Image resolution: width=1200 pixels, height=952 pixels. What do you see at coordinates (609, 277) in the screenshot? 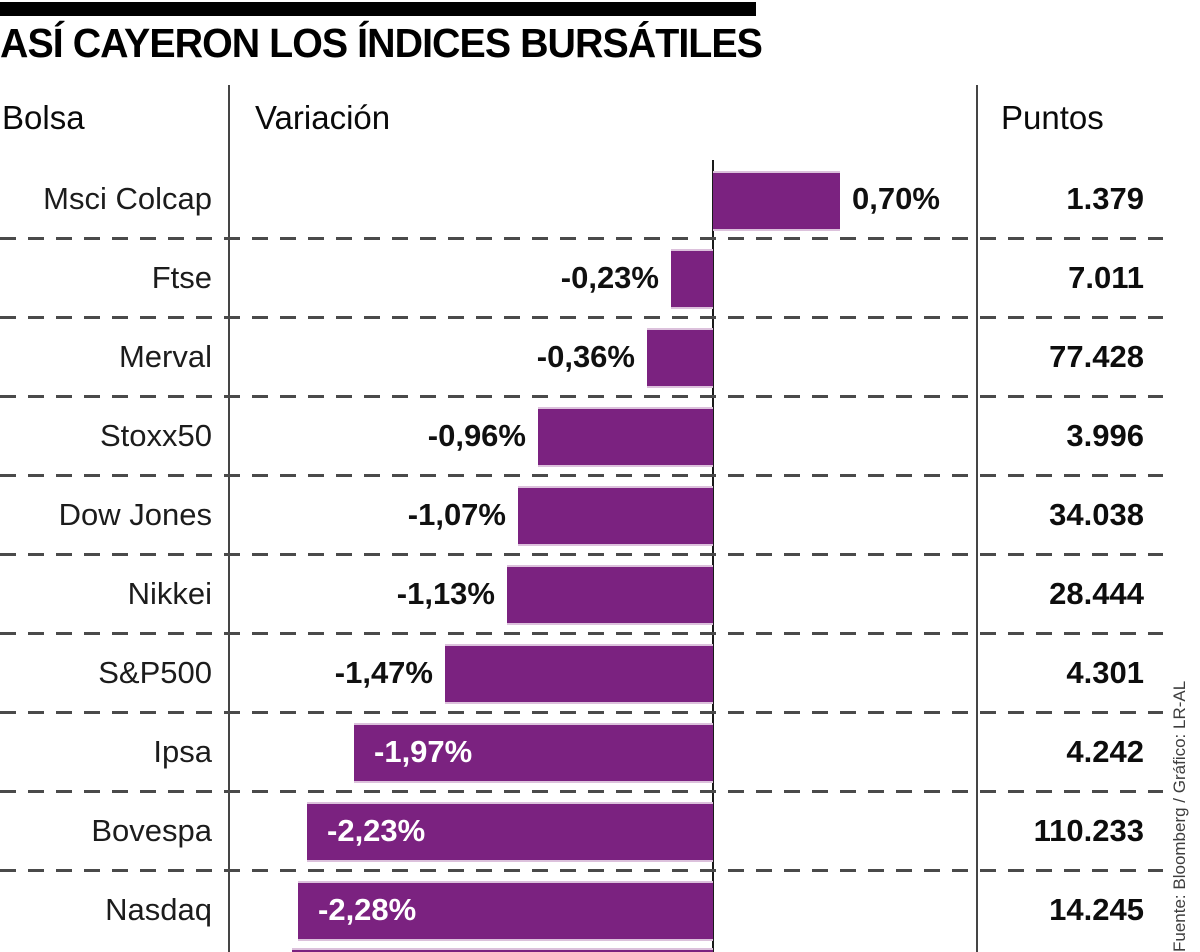
I see `bar-value-label: -0,23%` at bounding box center [609, 277].